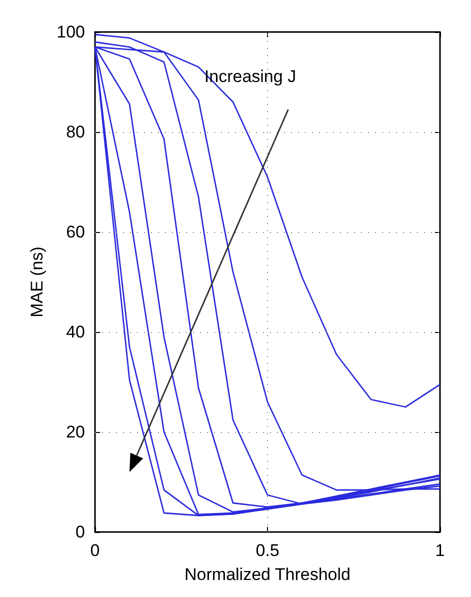 The image size is (471, 597). I want to click on x-tick-label: 0.5, so click(268, 550).